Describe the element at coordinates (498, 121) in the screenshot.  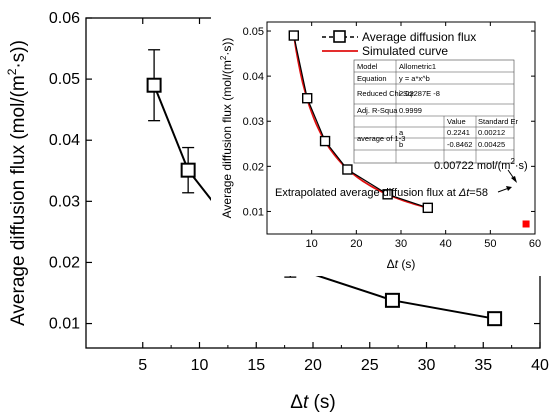
I see `fit-cell: Standard Er` at that location.